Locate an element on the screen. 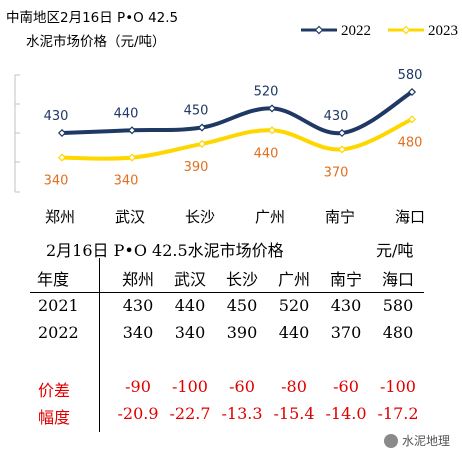  table-cell: -14.0 is located at coordinates (346, 413).